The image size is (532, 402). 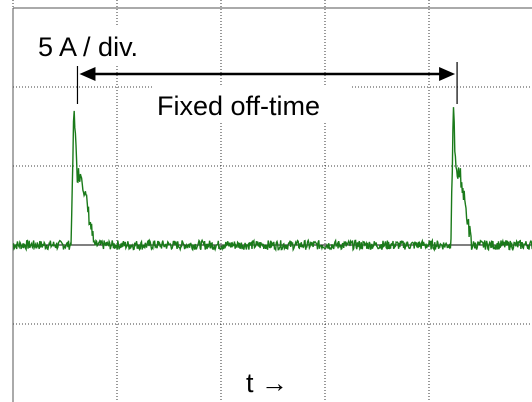 I want to click on off-time-label: Fixed off-time, so click(x=238, y=106).